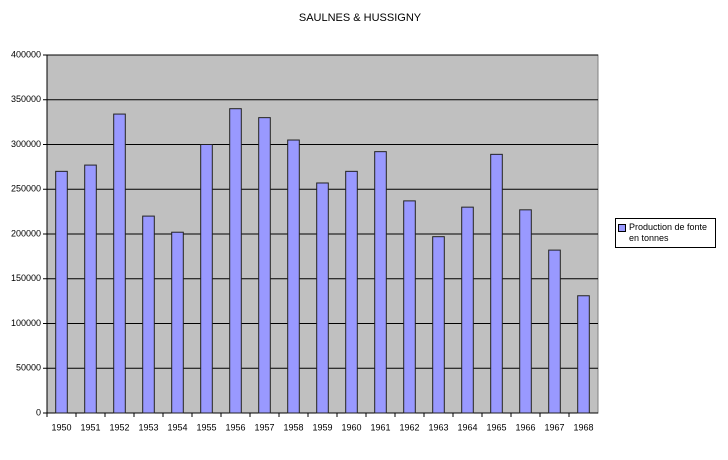 The image size is (728, 460). What do you see at coordinates (26, 323) in the screenshot?
I see `y-tick-label: 100000` at bounding box center [26, 323].